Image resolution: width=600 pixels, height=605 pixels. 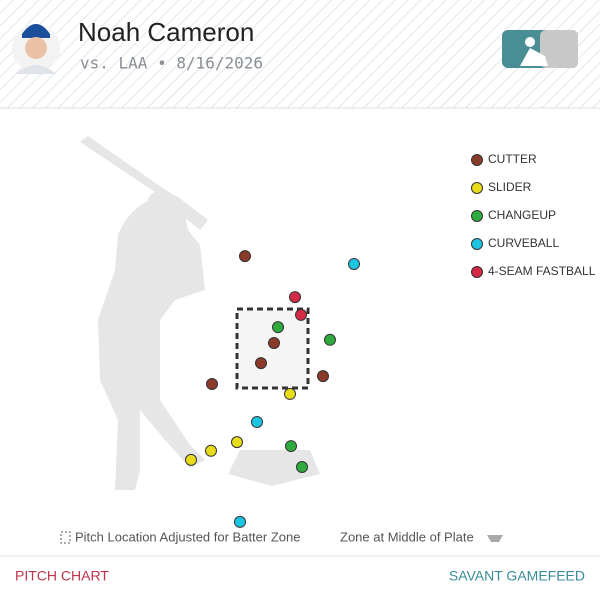 What do you see at coordinates (166, 32) in the screenshot?
I see `player-name: Noah Cameron` at bounding box center [166, 32].